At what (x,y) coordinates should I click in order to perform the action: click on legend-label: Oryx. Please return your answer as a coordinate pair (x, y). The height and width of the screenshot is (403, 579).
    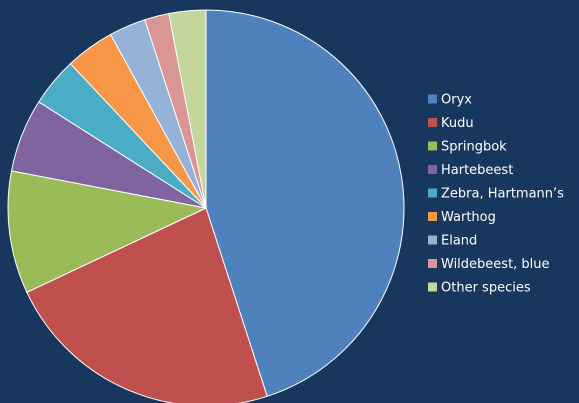
    Looking at the image, I should click on (456, 100).